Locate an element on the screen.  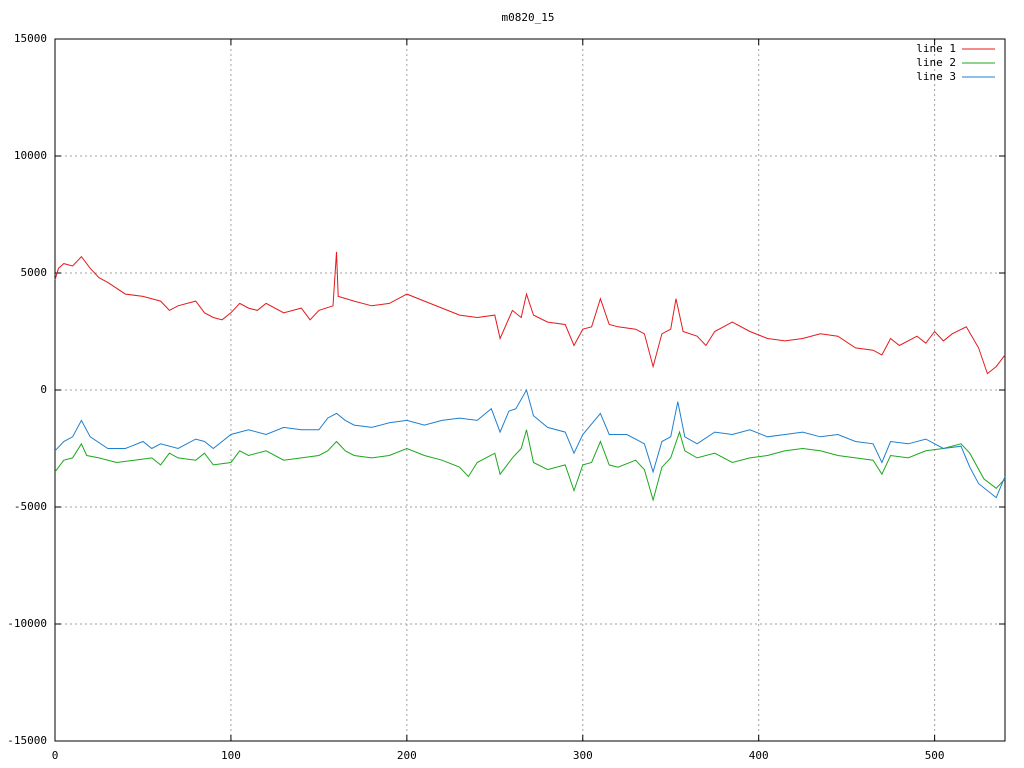
legend-label: line 1 is located at coordinates (936, 48).